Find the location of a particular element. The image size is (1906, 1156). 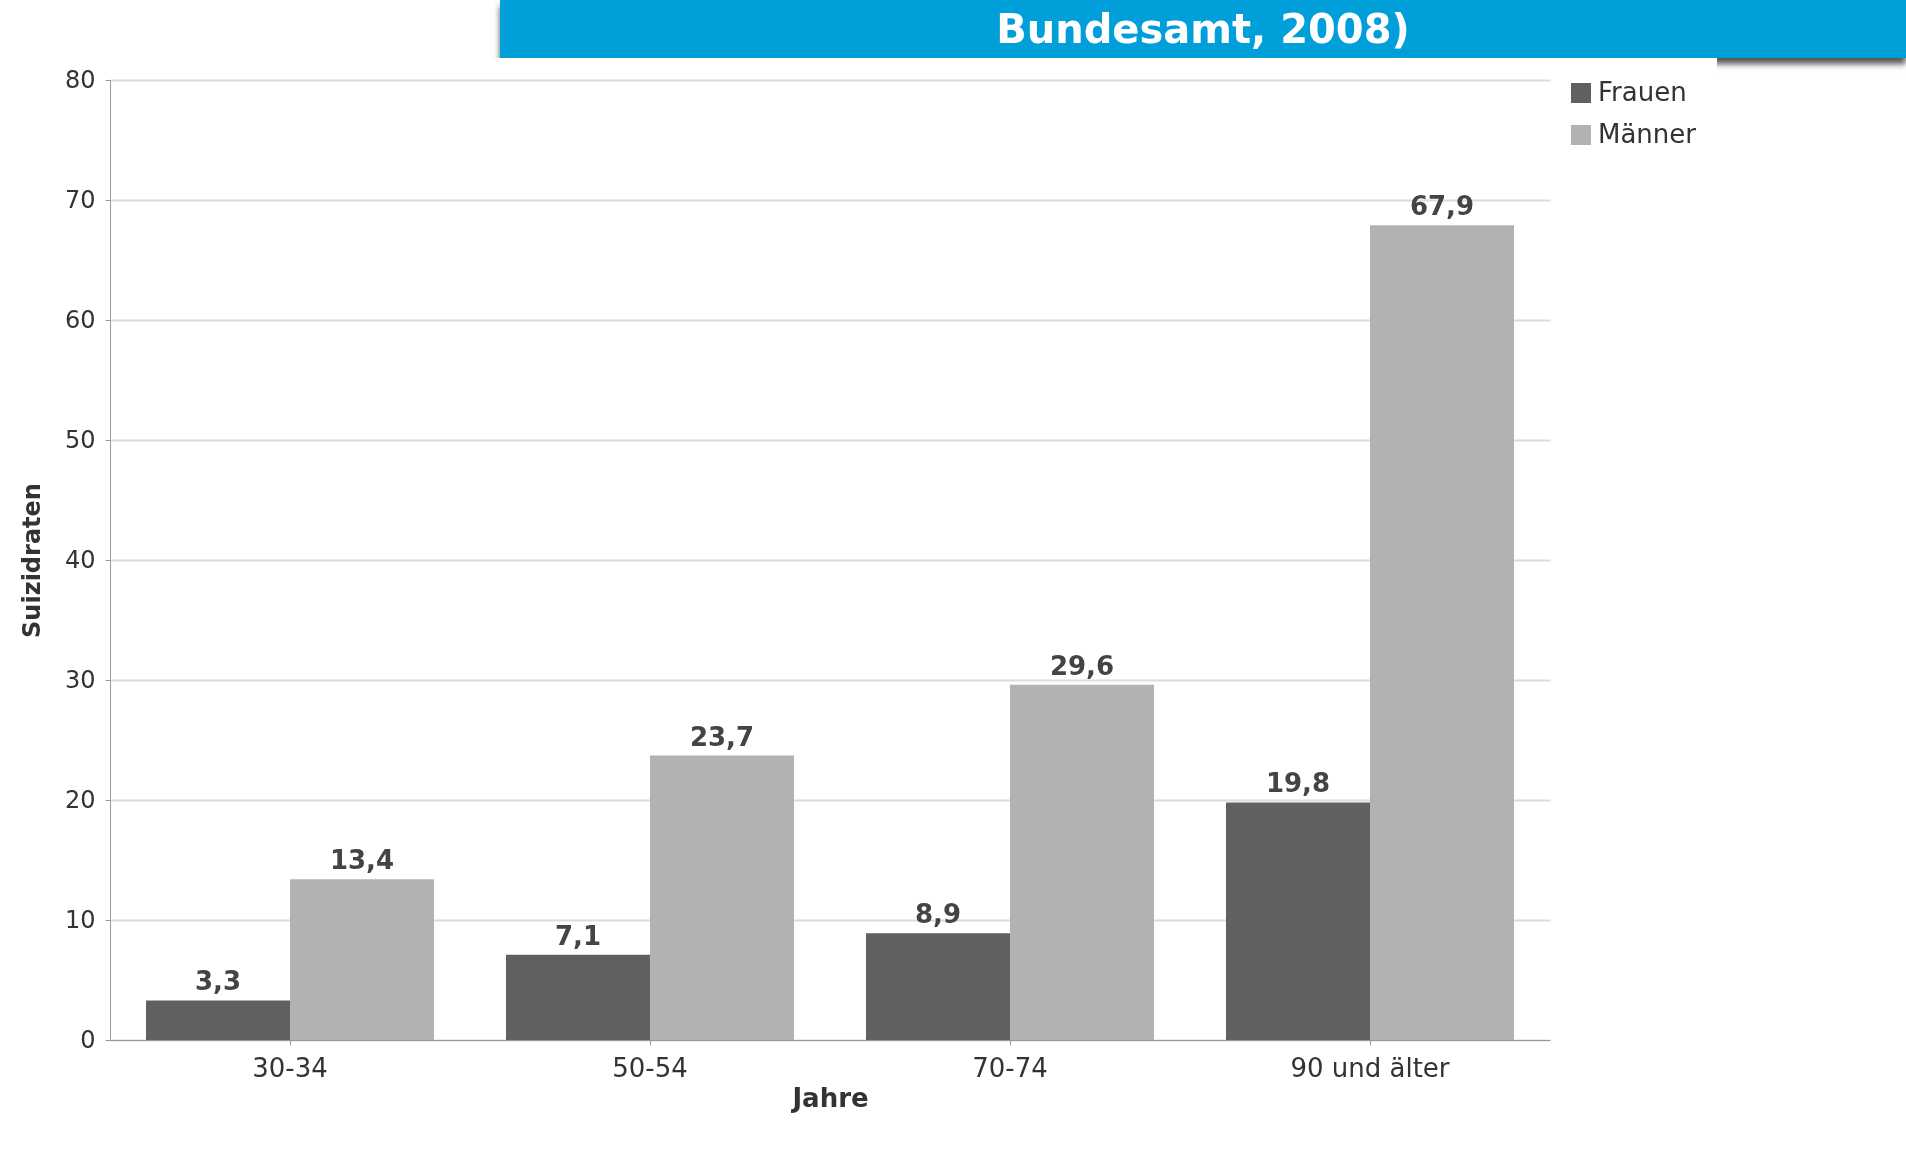

y-tick-label: 50 is located at coordinates (80, 439).